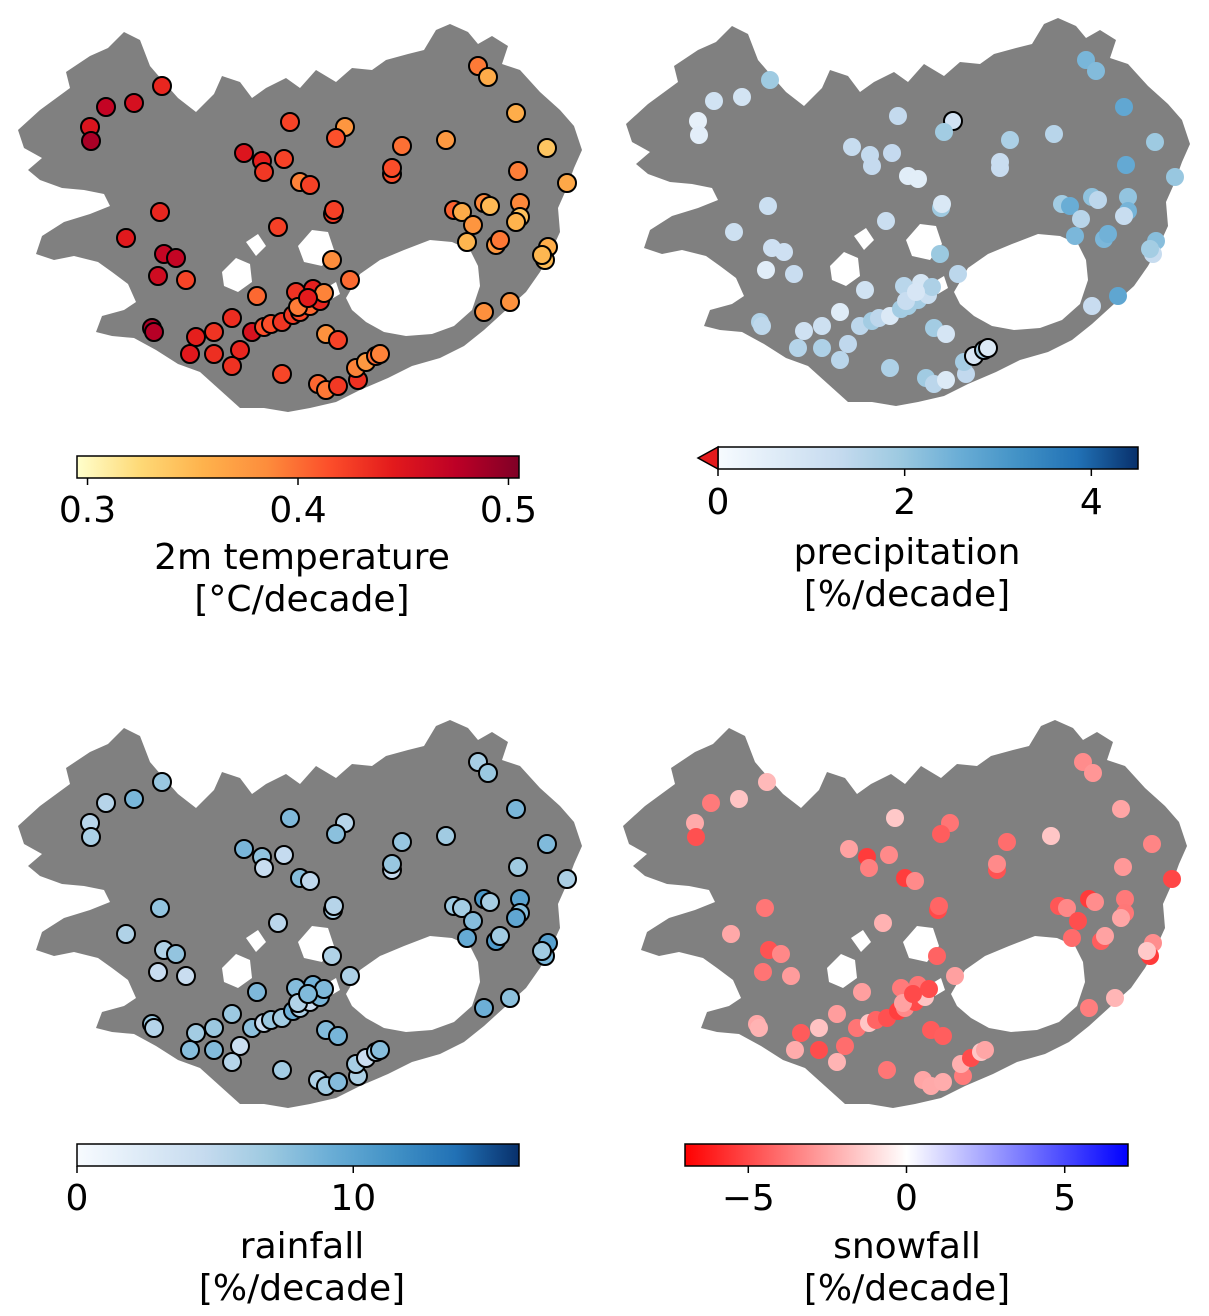 The width and height of the screenshot is (1209, 1316). I want to click on colorbar-tick-label: 10, so click(353, 1198).